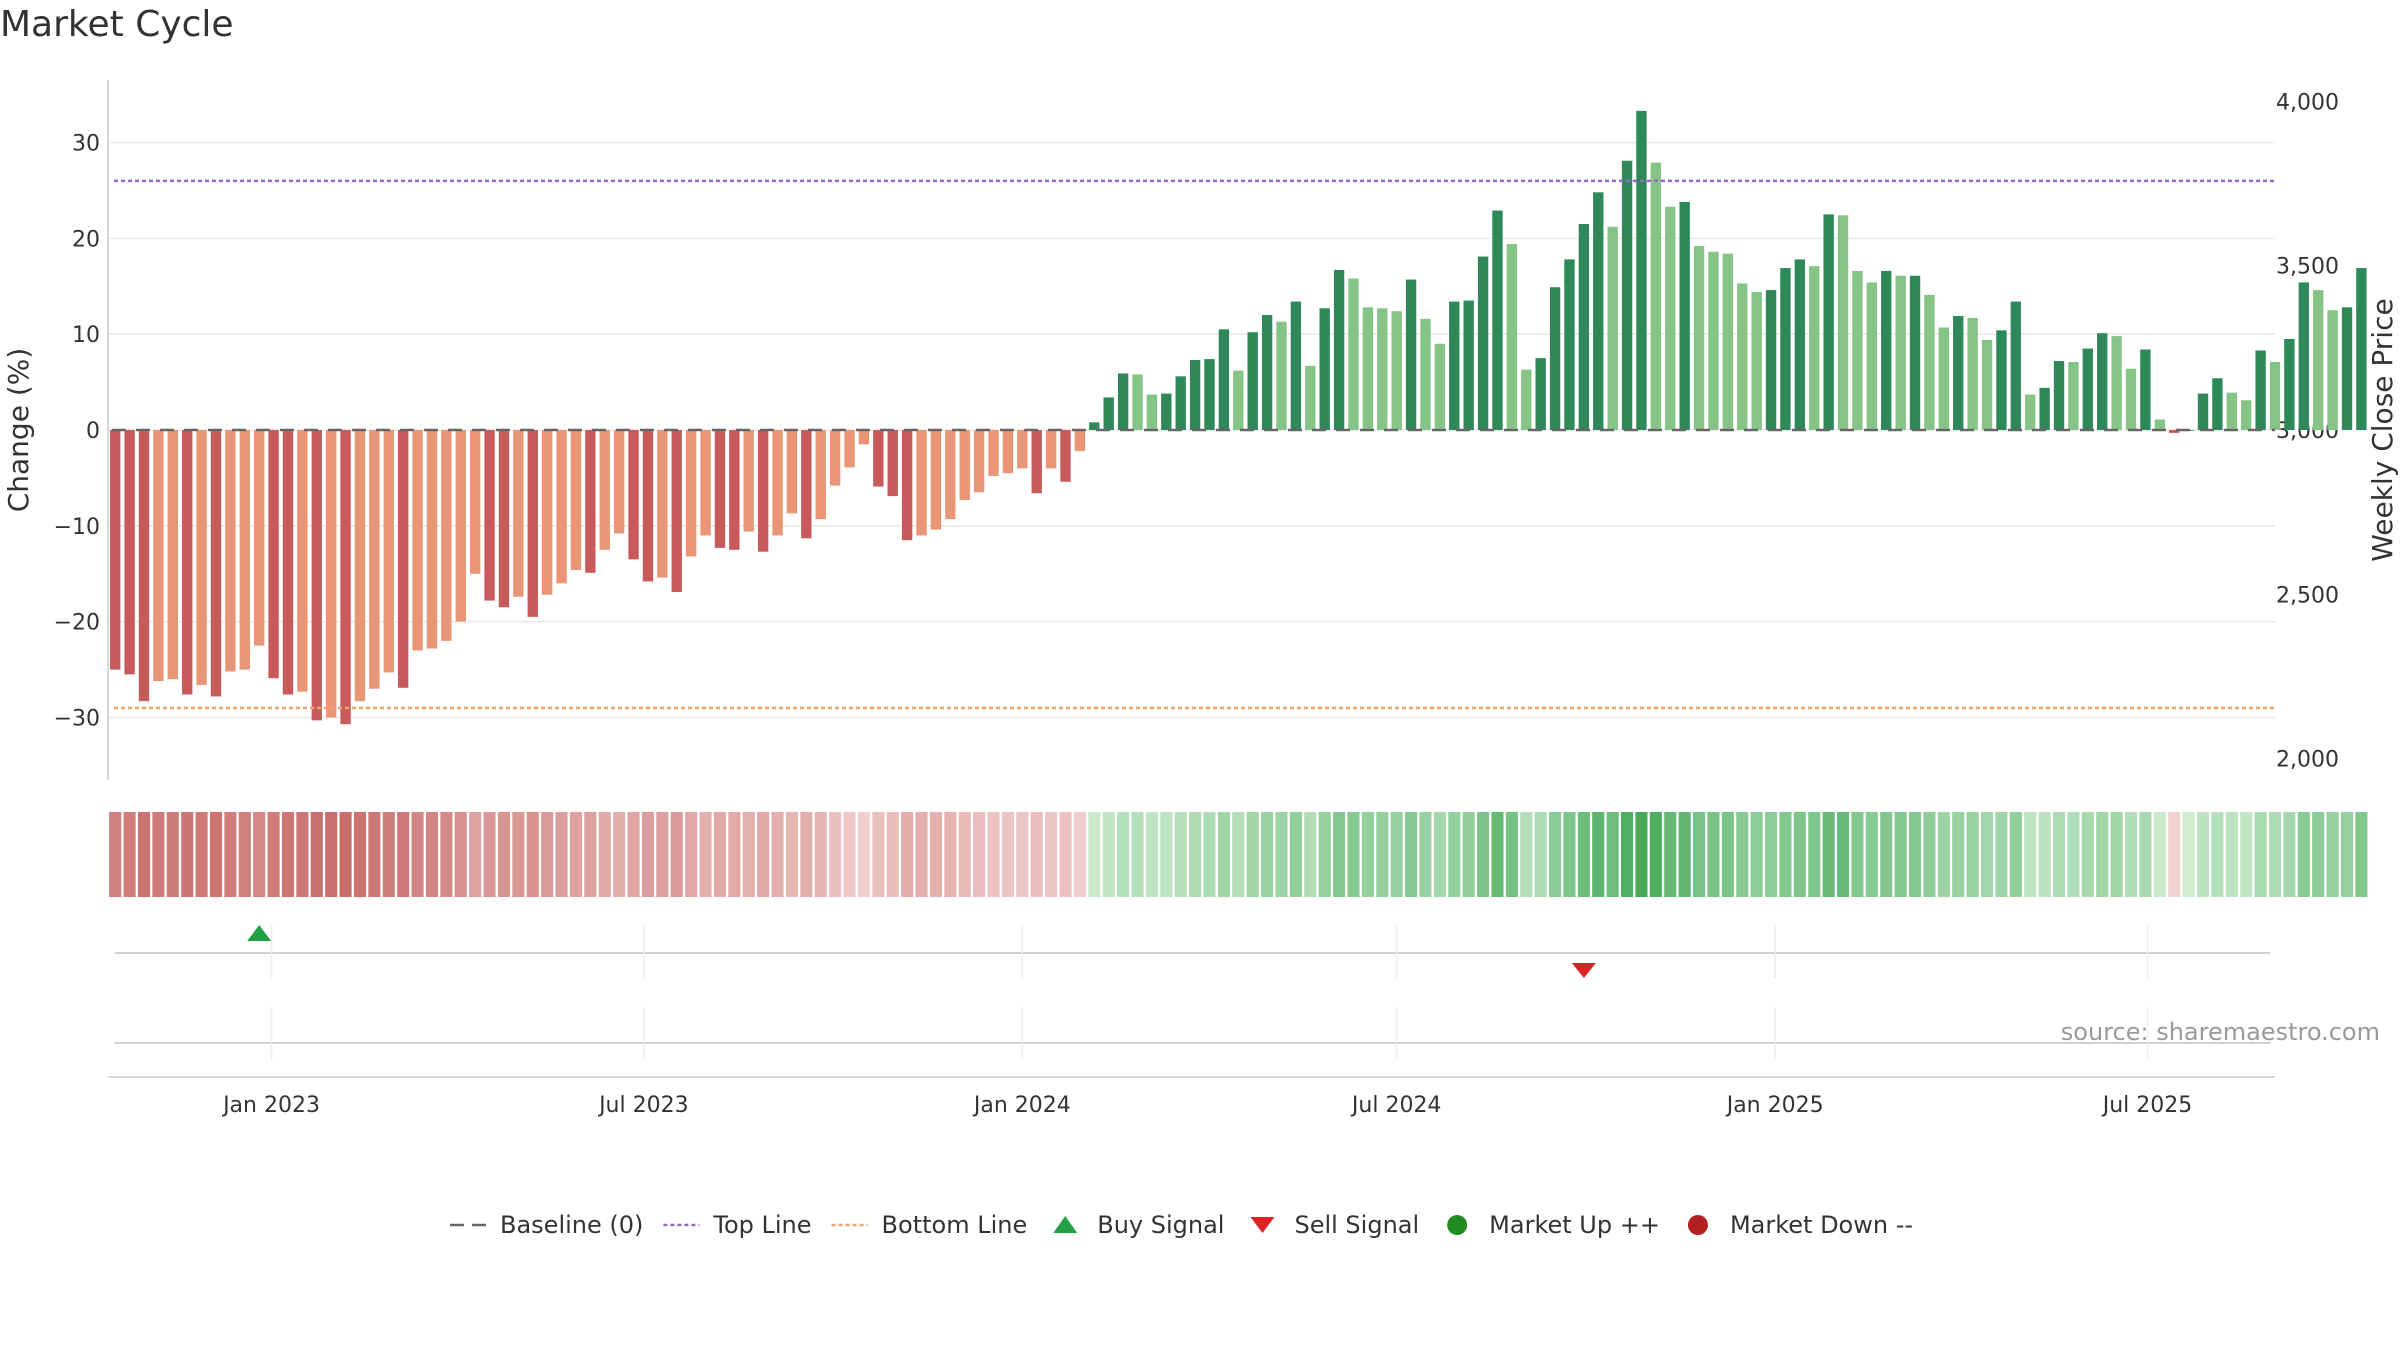 This screenshot has width=2400, height=1350. Describe the element at coordinates (2307, 267) in the screenshot. I see `y2-tick-label: 3,500` at that location.